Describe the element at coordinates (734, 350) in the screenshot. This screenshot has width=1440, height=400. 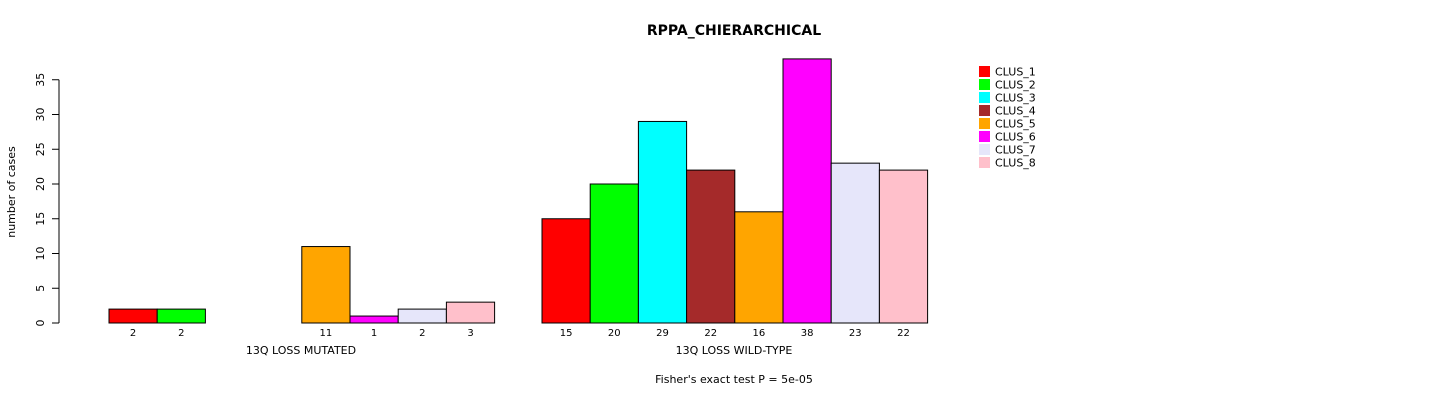
I see `group-label-wild-type: 13Q LOSS WILD-TYPE` at that location.